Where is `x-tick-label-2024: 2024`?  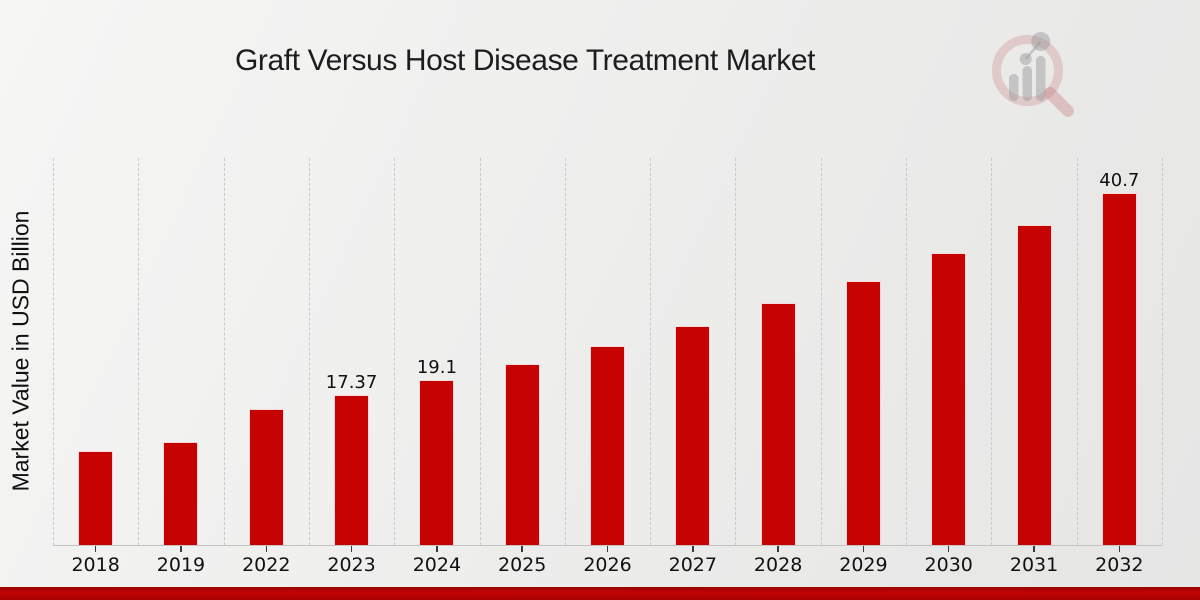 x-tick-label-2024: 2024 is located at coordinates (437, 565).